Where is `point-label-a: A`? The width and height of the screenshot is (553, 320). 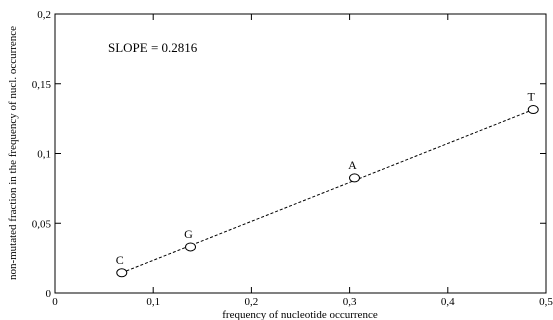 point-label-a: A is located at coordinates (352, 165).